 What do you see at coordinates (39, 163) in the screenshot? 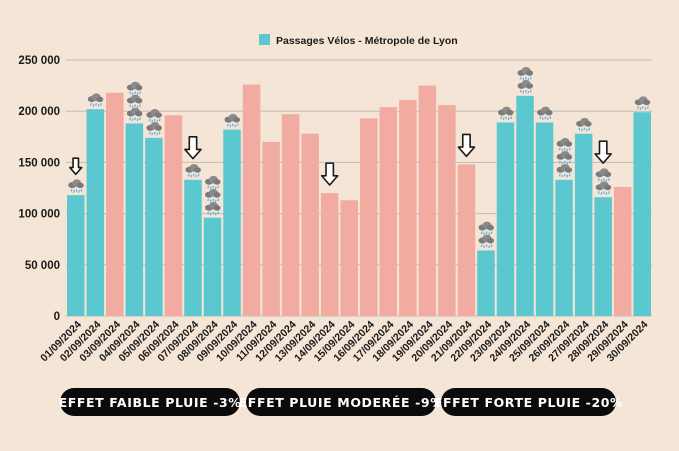
I see `y-tick-label: 150 000` at bounding box center [39, 163].